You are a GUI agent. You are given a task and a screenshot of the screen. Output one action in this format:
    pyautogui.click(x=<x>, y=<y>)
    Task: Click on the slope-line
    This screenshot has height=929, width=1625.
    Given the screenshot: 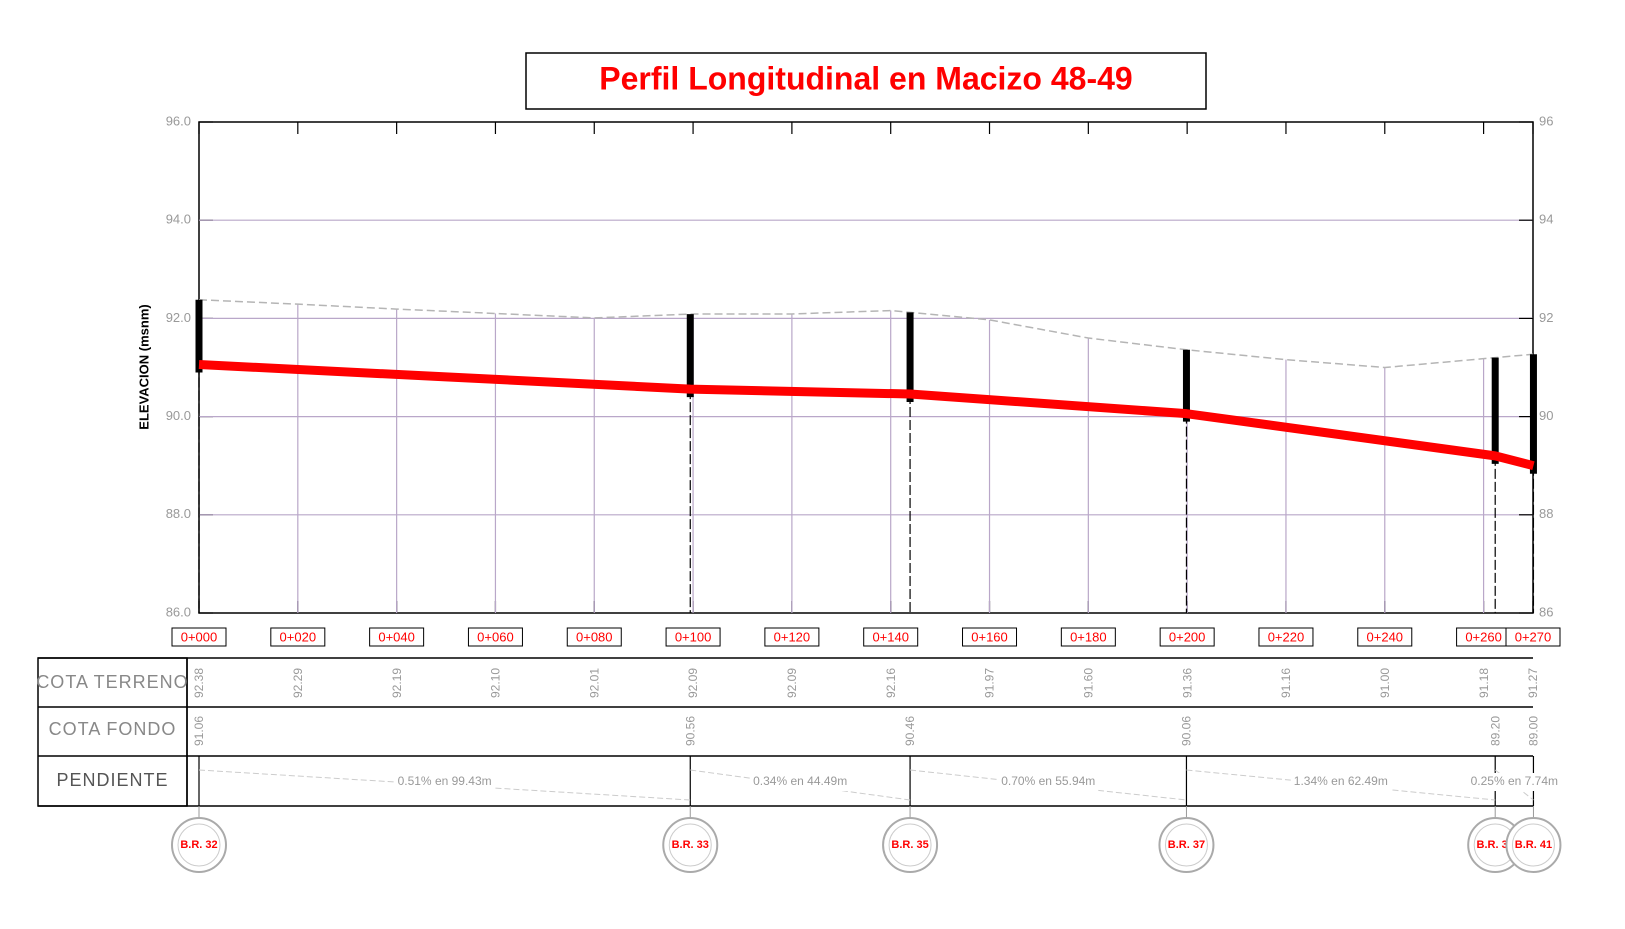 What is the action you would take?
    pyautogui.click(x=1514, y=785)
    